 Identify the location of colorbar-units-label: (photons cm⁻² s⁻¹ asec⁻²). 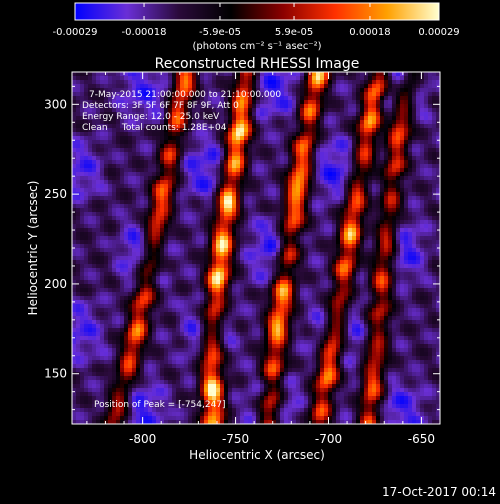
(256, 46).